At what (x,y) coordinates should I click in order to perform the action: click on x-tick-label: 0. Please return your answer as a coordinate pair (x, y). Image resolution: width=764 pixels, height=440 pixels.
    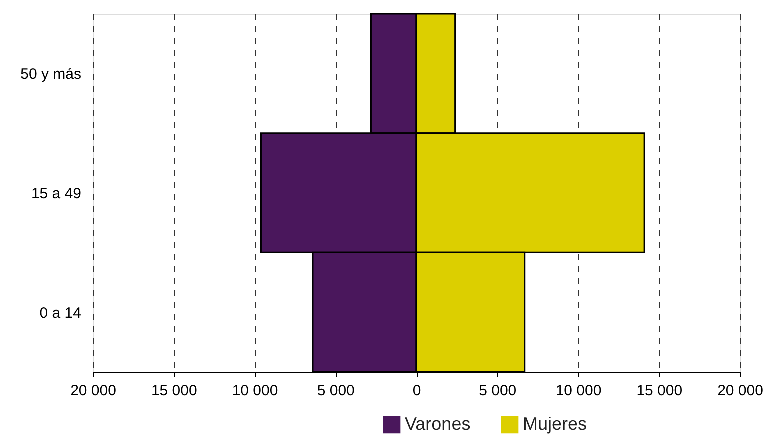
    Looking at the image, I should click on (417, 391).